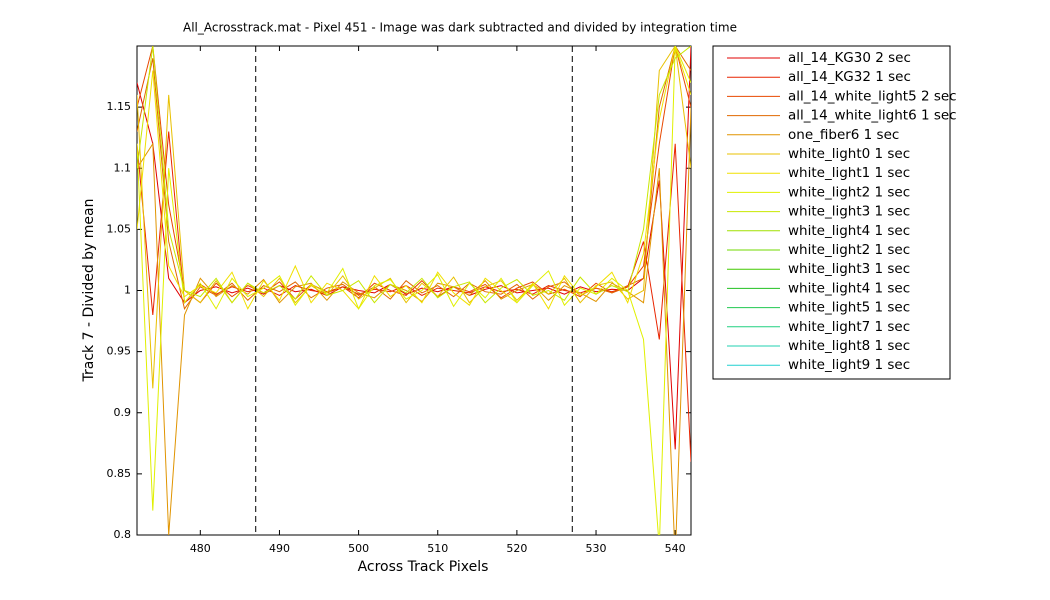  What do you see at coordinates (119, 473) in the screenshot?
I see `y-tick-label: 0.85` at bounding box center [119, 473].